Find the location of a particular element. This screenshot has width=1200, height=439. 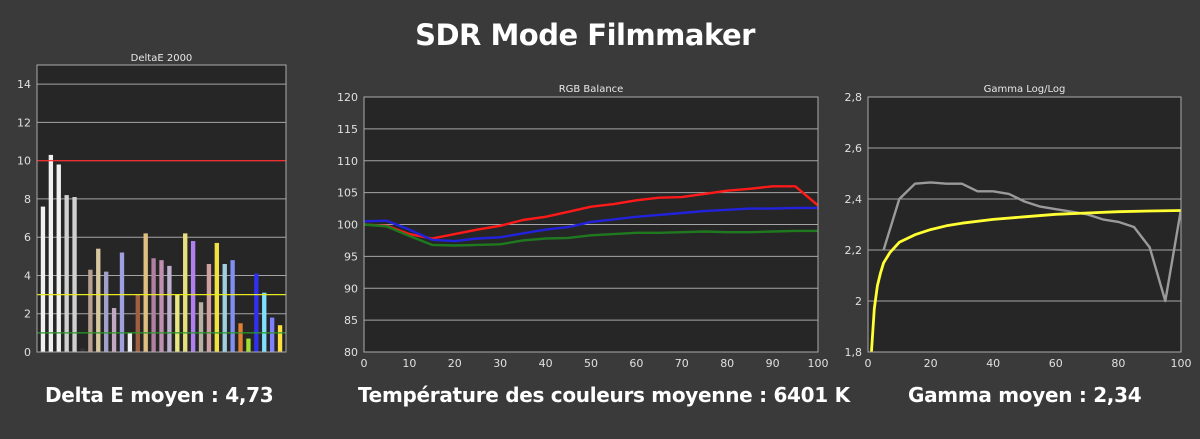

y-tick-label: 1,8 is located at coordinates (854, 352).